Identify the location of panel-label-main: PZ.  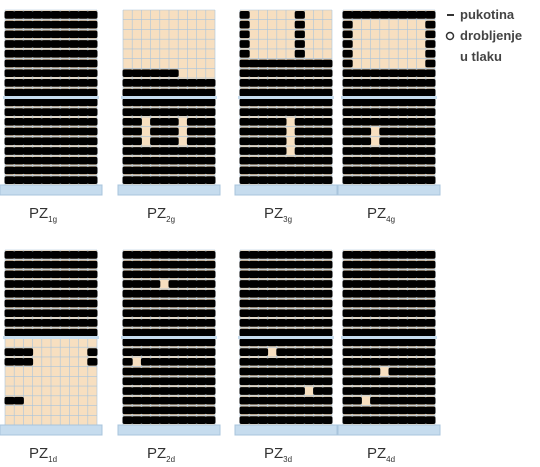
(38, 453).